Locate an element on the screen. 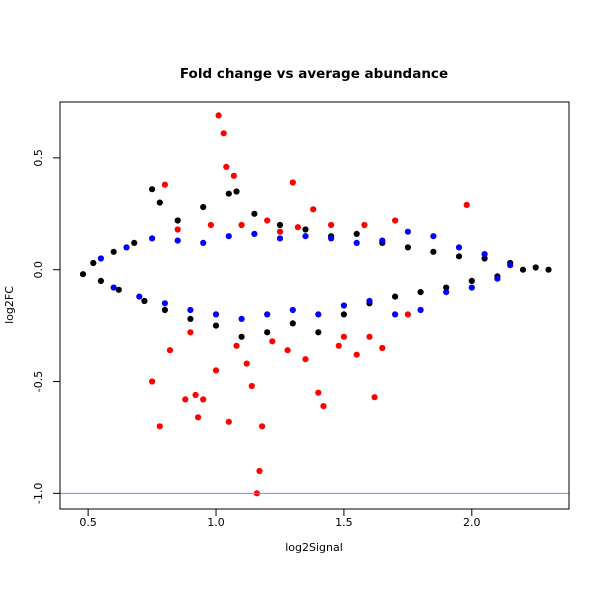  x-tick-label: 0.5 is located at coordinates (88, 522).